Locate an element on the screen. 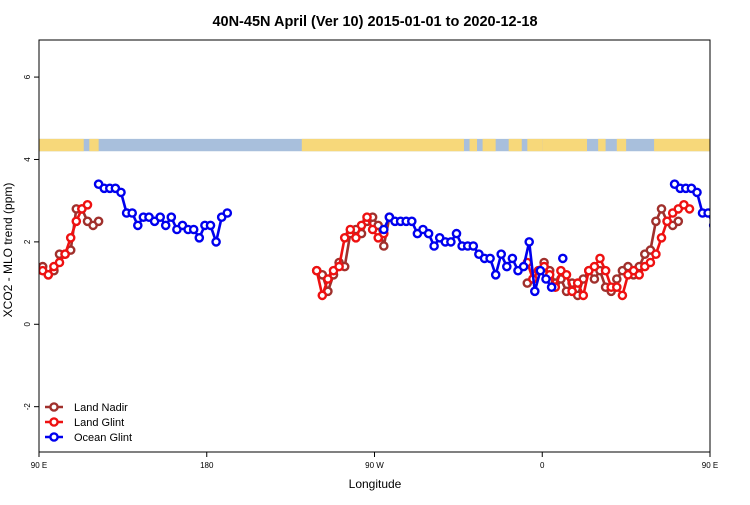 This screenshot has width=750, height=505. y-tick-label-0: -2 is located at coordinates (27, 407).